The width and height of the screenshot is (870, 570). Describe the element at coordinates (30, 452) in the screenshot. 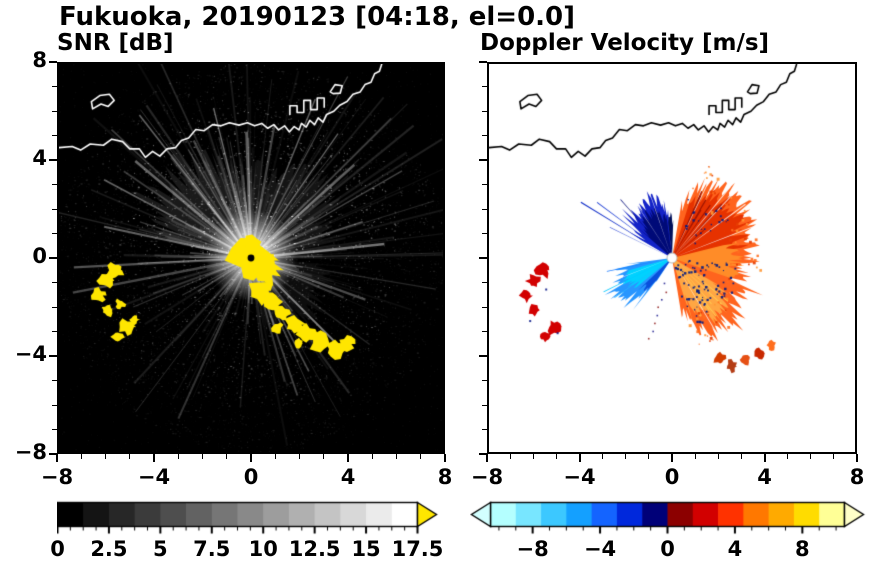

I see `y-tick-label: −8` at that location.